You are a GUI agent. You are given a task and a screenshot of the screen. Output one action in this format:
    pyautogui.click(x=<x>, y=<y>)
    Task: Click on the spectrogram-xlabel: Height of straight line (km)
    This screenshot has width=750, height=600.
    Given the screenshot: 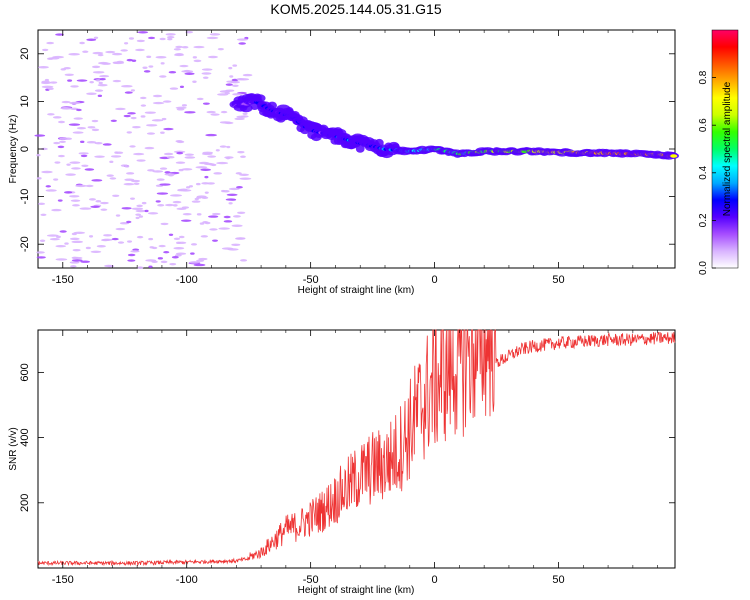 What is the action you would take?
    pyautogui.click(x=356, y=290)
    